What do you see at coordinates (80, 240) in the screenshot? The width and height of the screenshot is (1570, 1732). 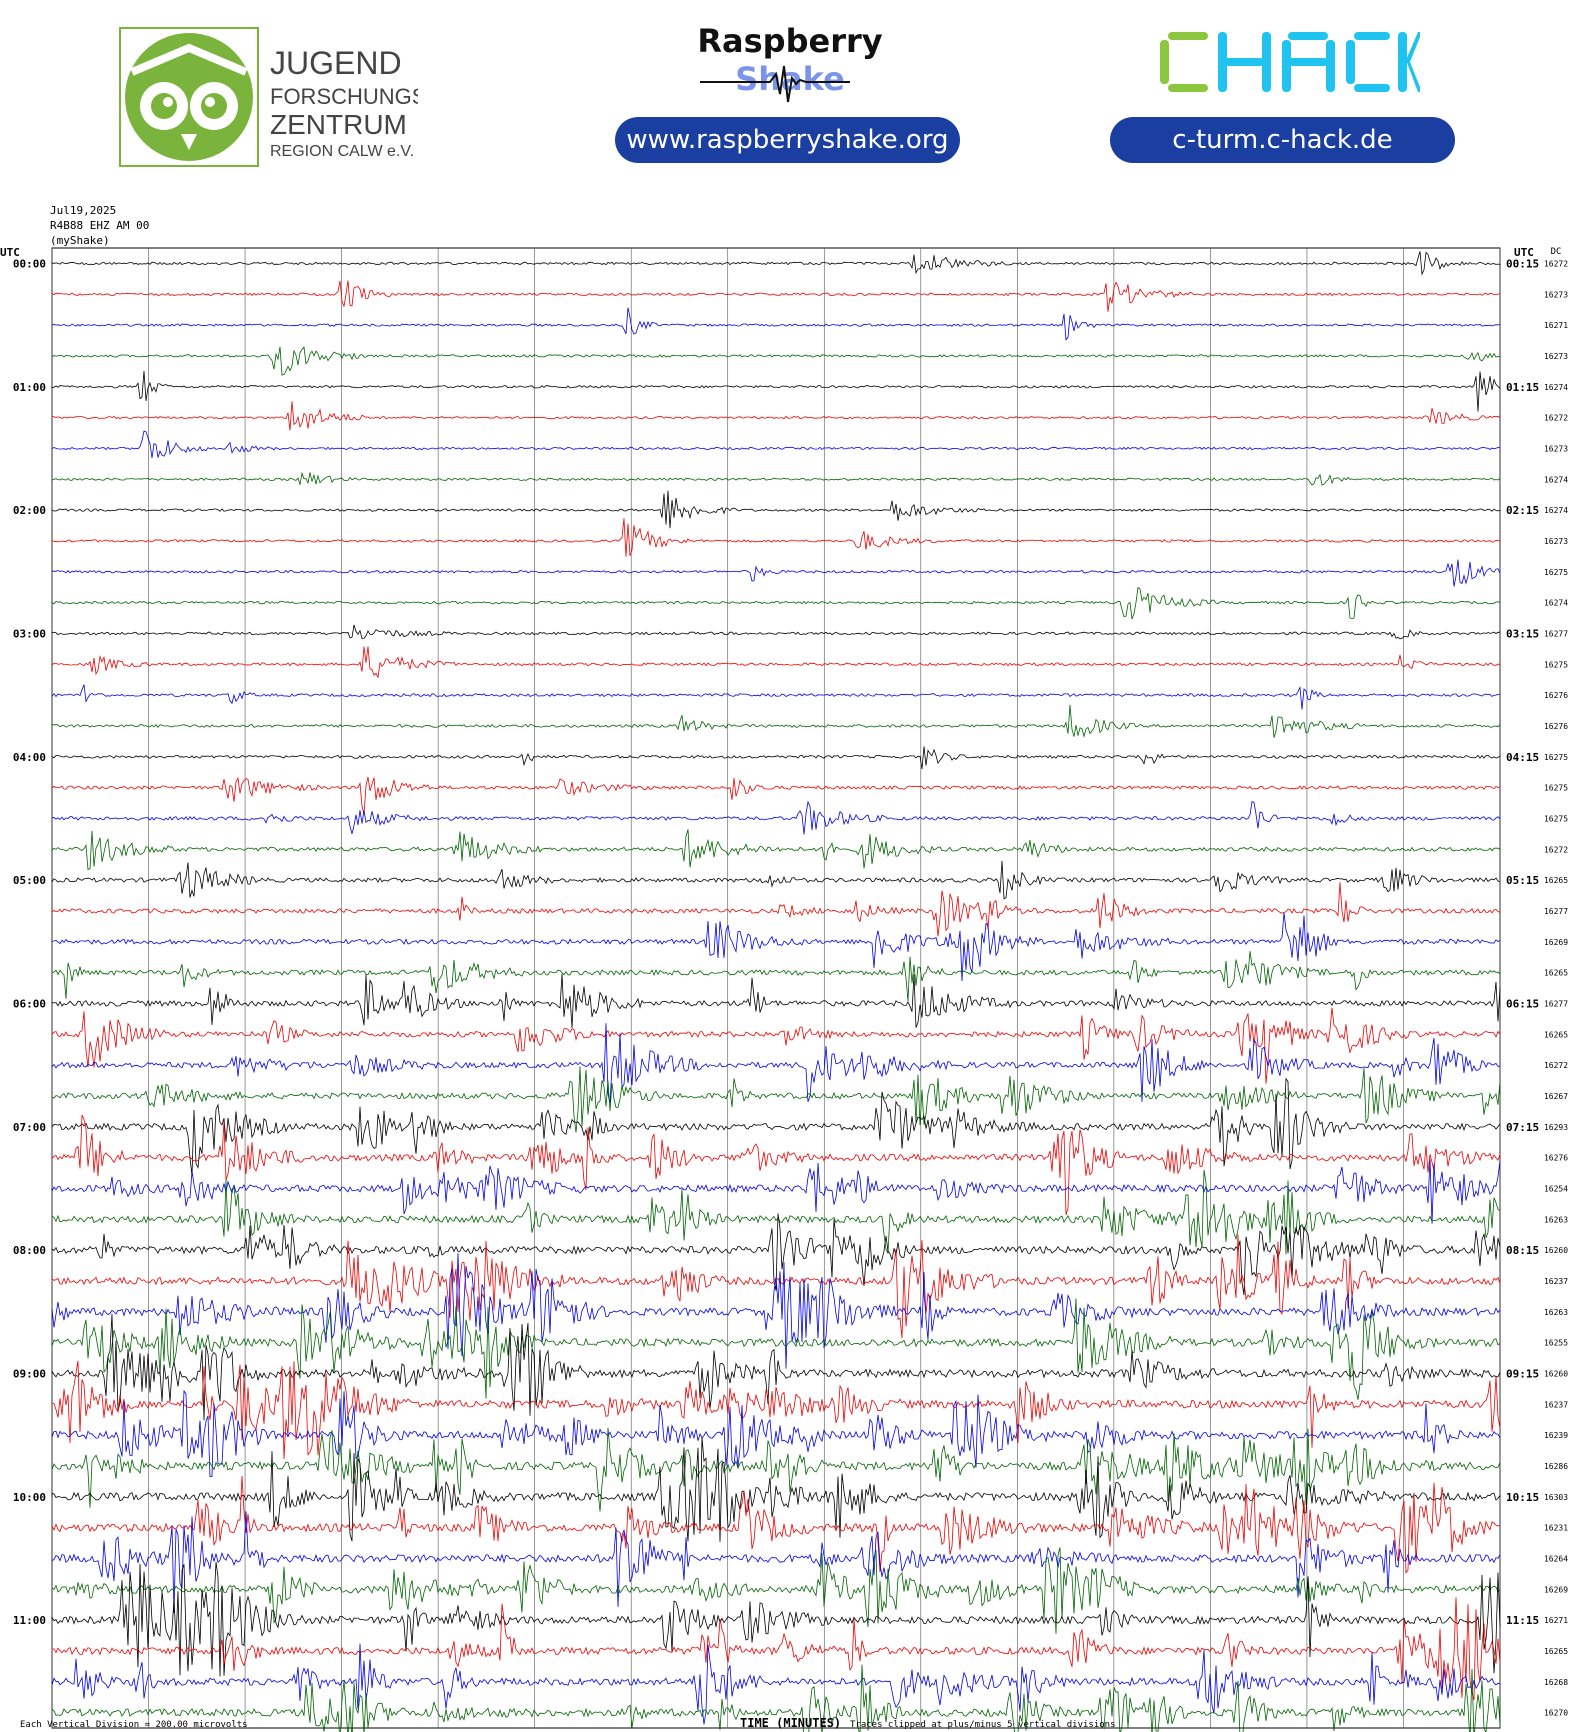 I see `data-source: (myShake)` at bounding box center [80, 240].